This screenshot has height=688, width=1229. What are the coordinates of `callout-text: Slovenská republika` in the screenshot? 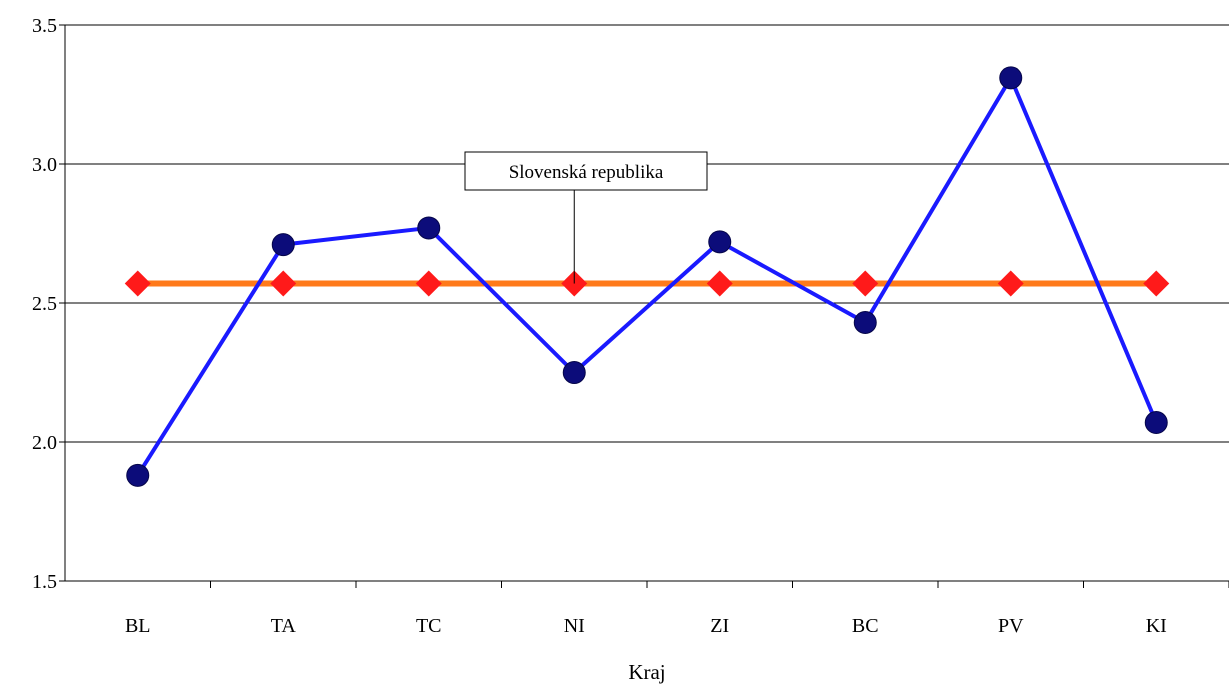 It's located at (586, 172).